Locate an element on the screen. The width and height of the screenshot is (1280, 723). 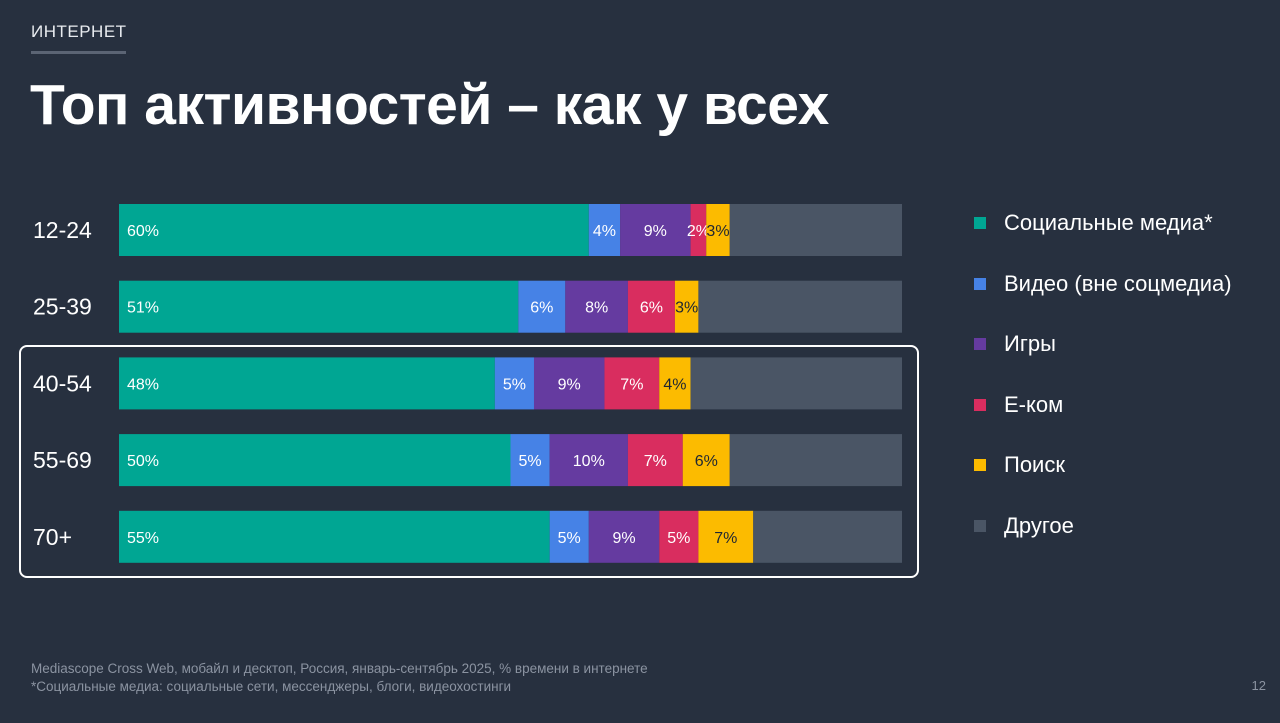
section-label: ИНТЕРНЕТ is located at coordinates (79, 31).